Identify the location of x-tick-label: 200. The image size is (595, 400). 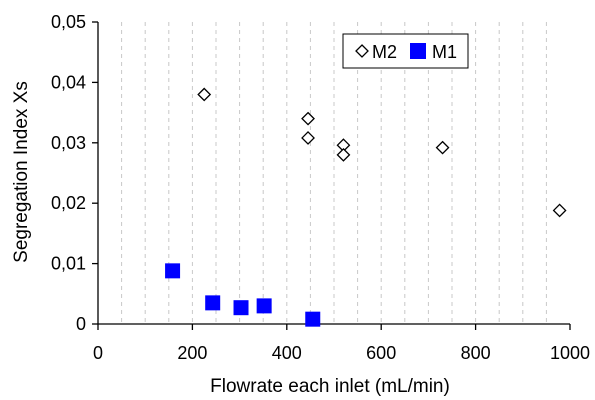
(192, 353).